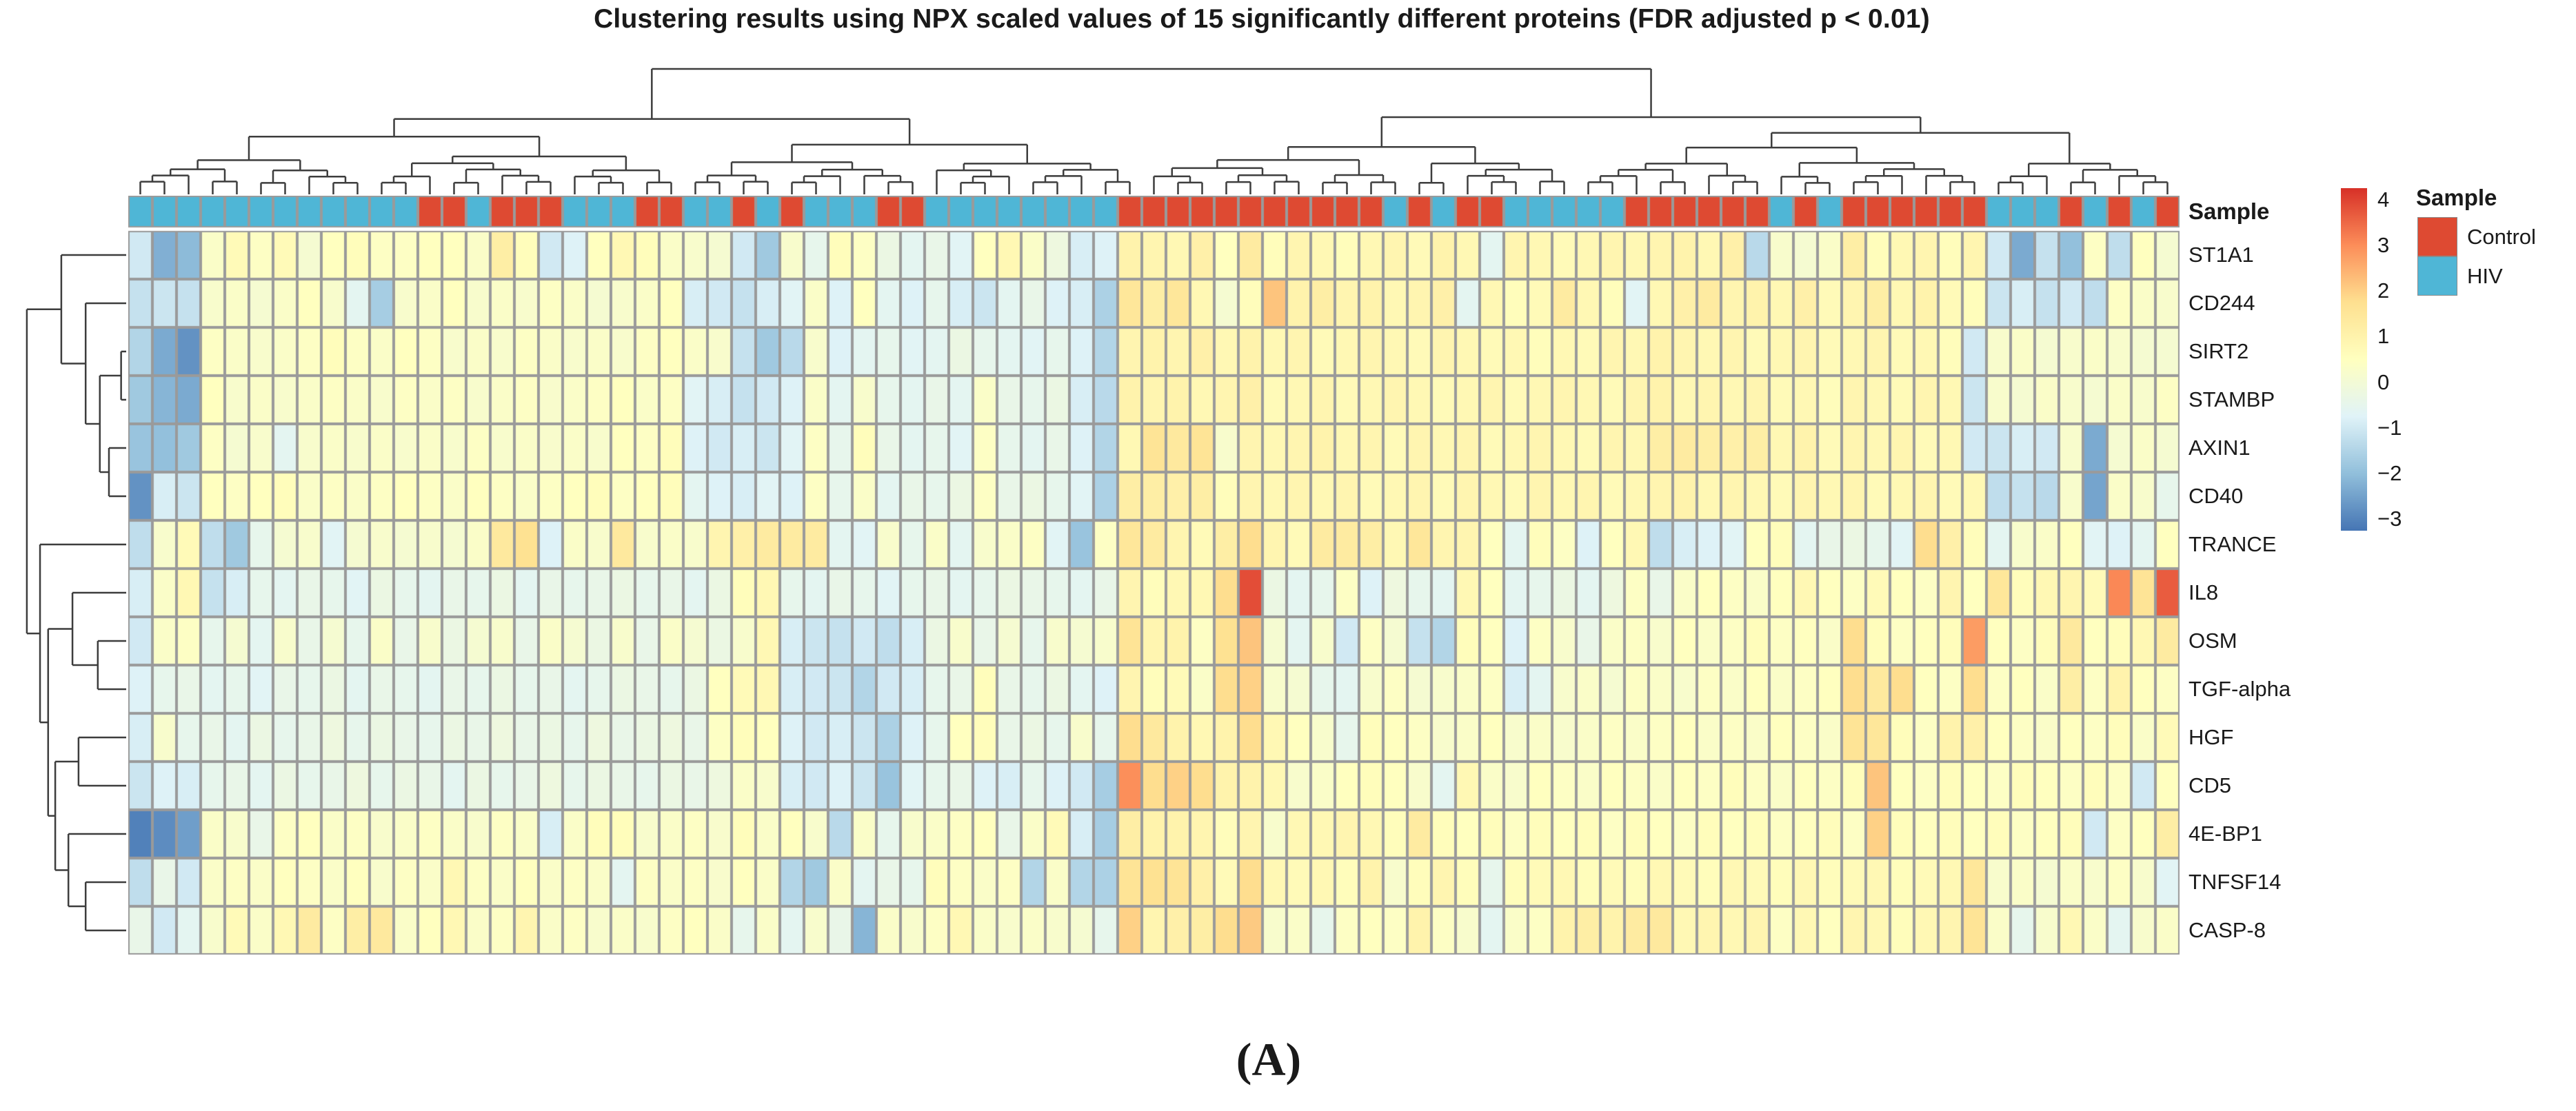 The width and height of the screenshot is (2576, 1111). What do you see at coordinates (2225, 834) in the screenshot?
I see `row-label: 4E-BP1` at bounding box center [2225, 834].